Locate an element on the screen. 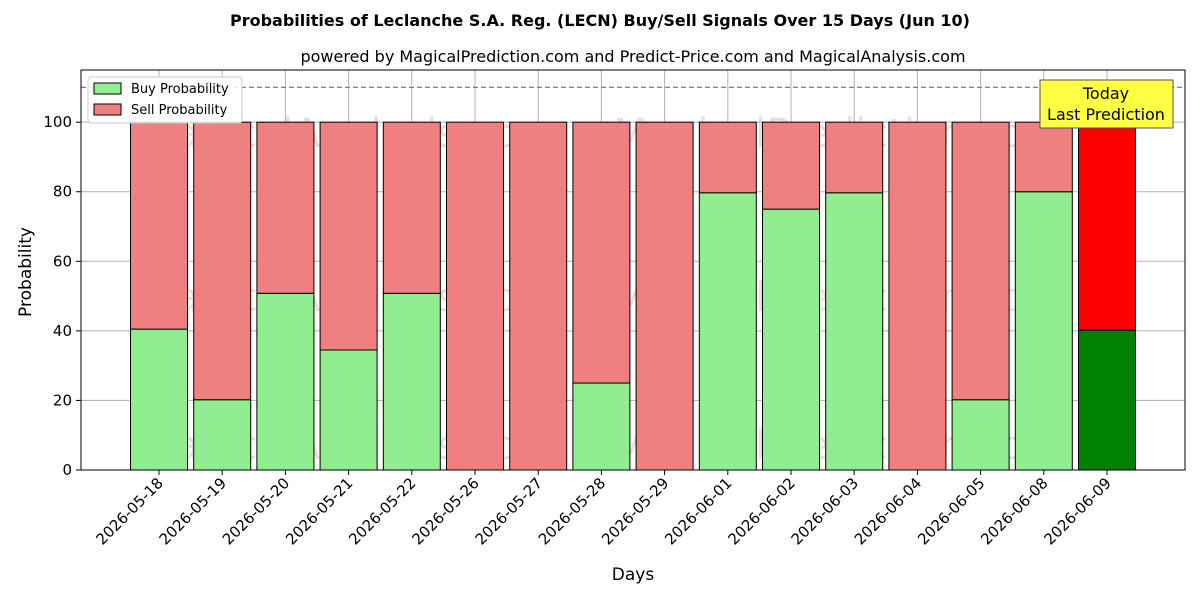 The image size is (1200, 600). legend-label: Sell Probability is located at coordinates (179, 110).